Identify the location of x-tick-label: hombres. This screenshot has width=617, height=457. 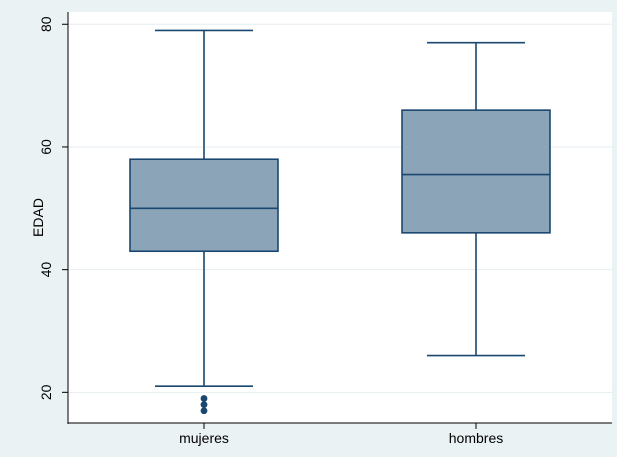
(476, 438).